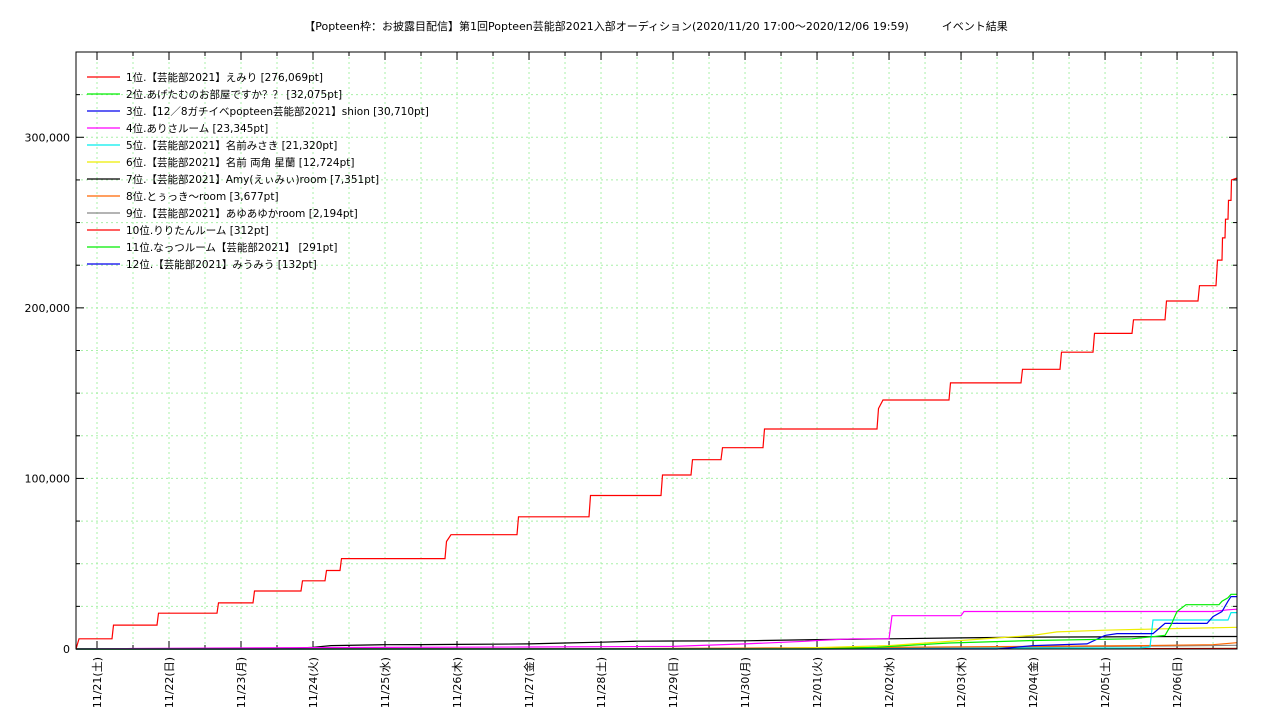  I want to click on x-tick-label: 11/27(金), so click(529, 682).